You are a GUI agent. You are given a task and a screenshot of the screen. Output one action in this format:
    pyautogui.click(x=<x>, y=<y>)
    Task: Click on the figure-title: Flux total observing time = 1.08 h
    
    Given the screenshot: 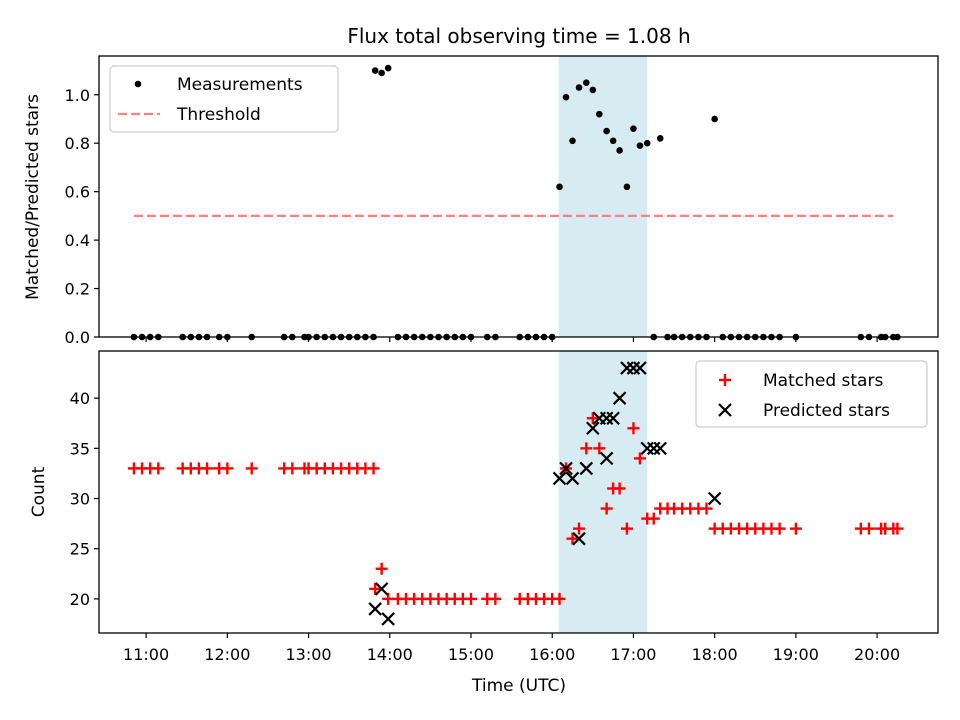 What is the action you would take?
    pyautogui.click(x=518, y=36)
    